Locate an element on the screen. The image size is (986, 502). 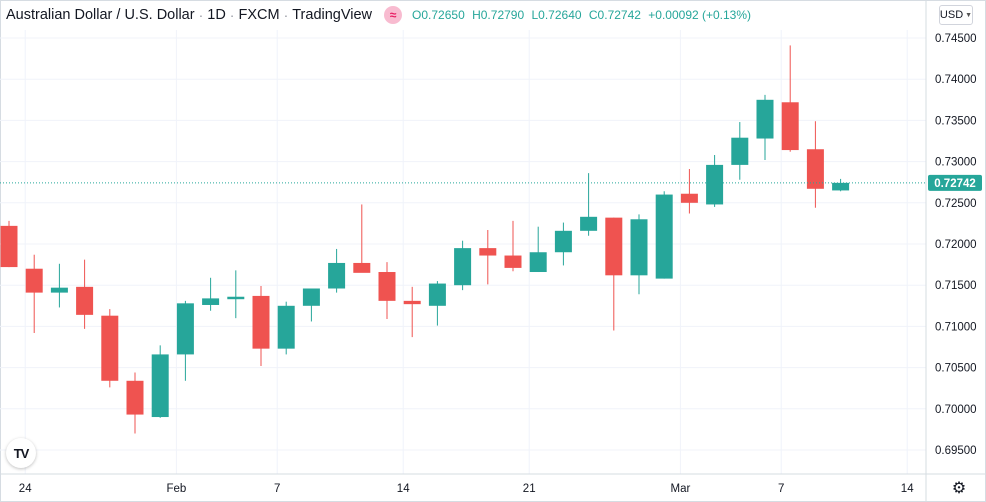
currency-label: USD is located at coordinates (951, 15).